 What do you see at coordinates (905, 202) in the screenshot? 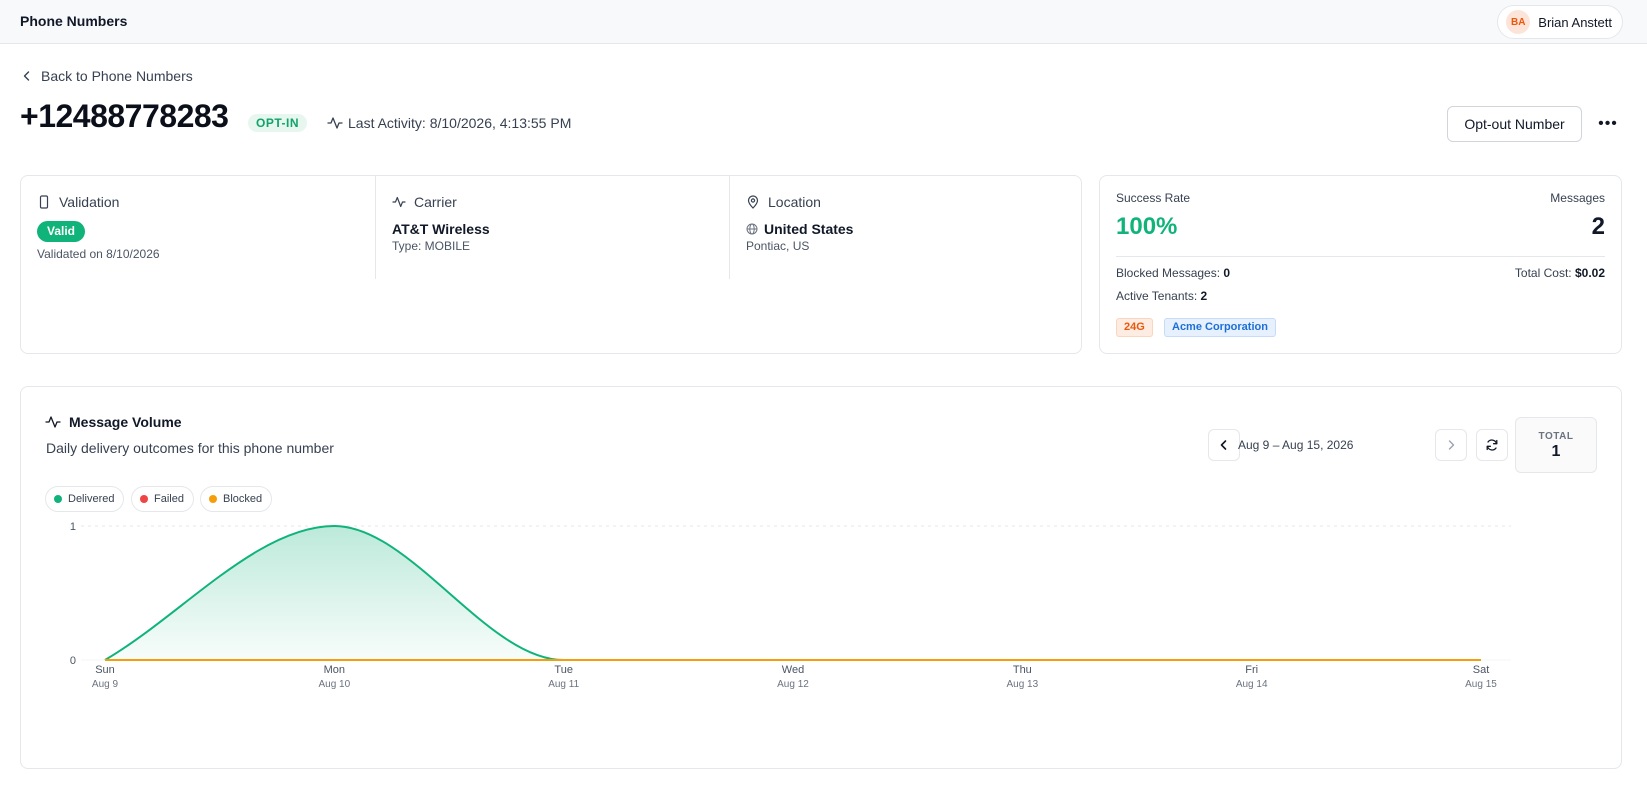
I see `location-header: Location` at bounding box center [905, 202].